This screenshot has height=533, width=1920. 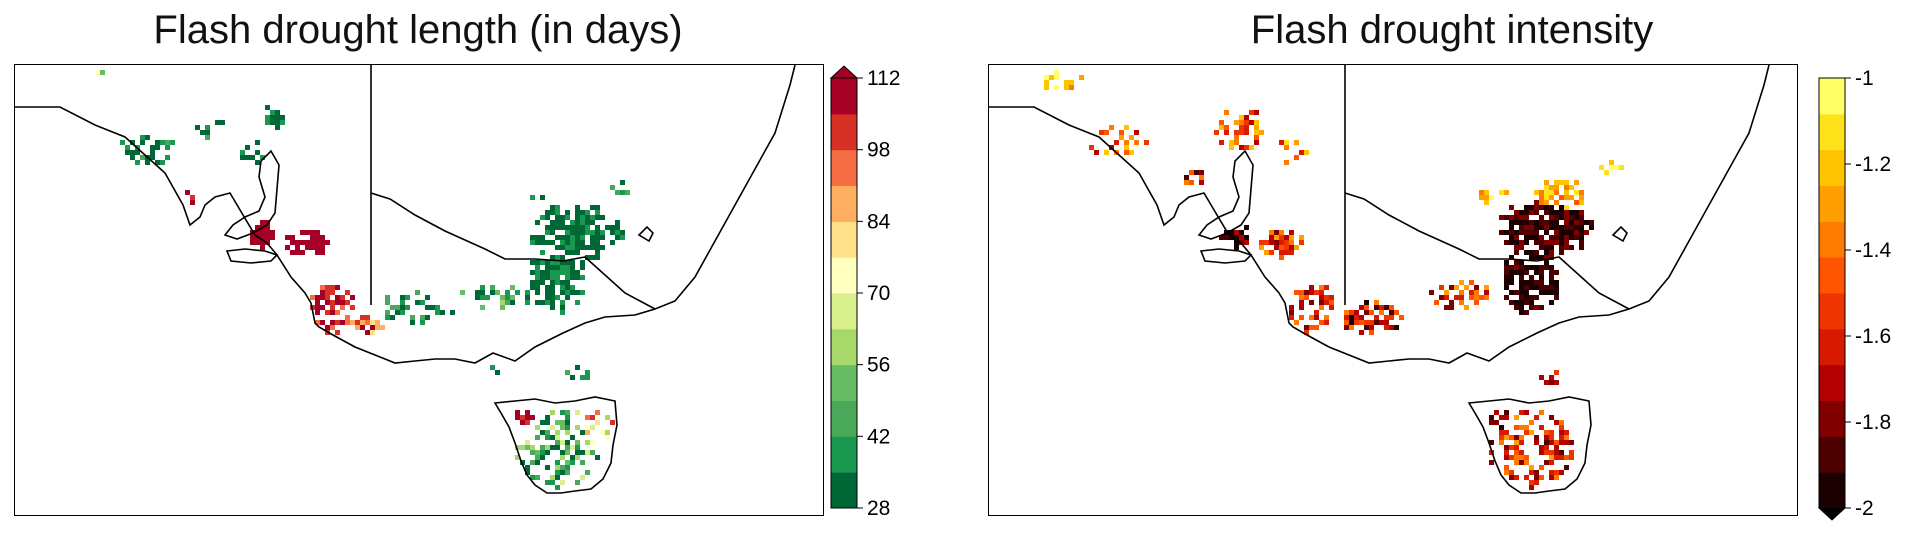 I want to click on colorbar-segment, so click(x=844, y=454).